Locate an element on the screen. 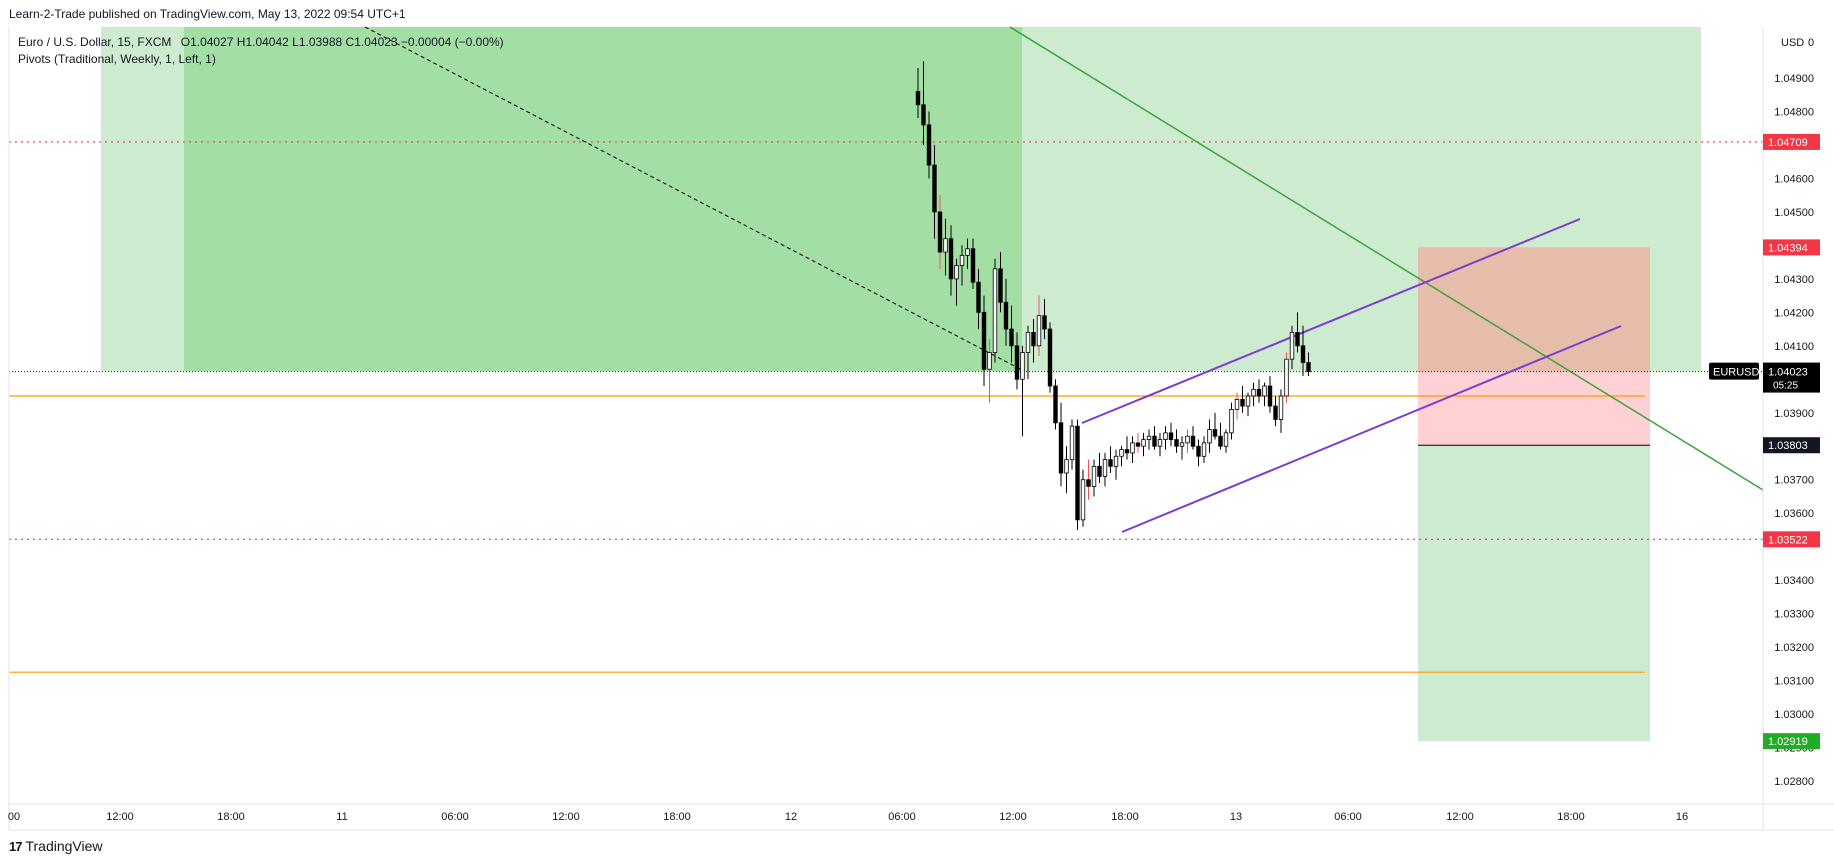 Image resolution: width=1834 pixels, height=865 pixels. current-price-tag is located at coordinates (1791, 377).